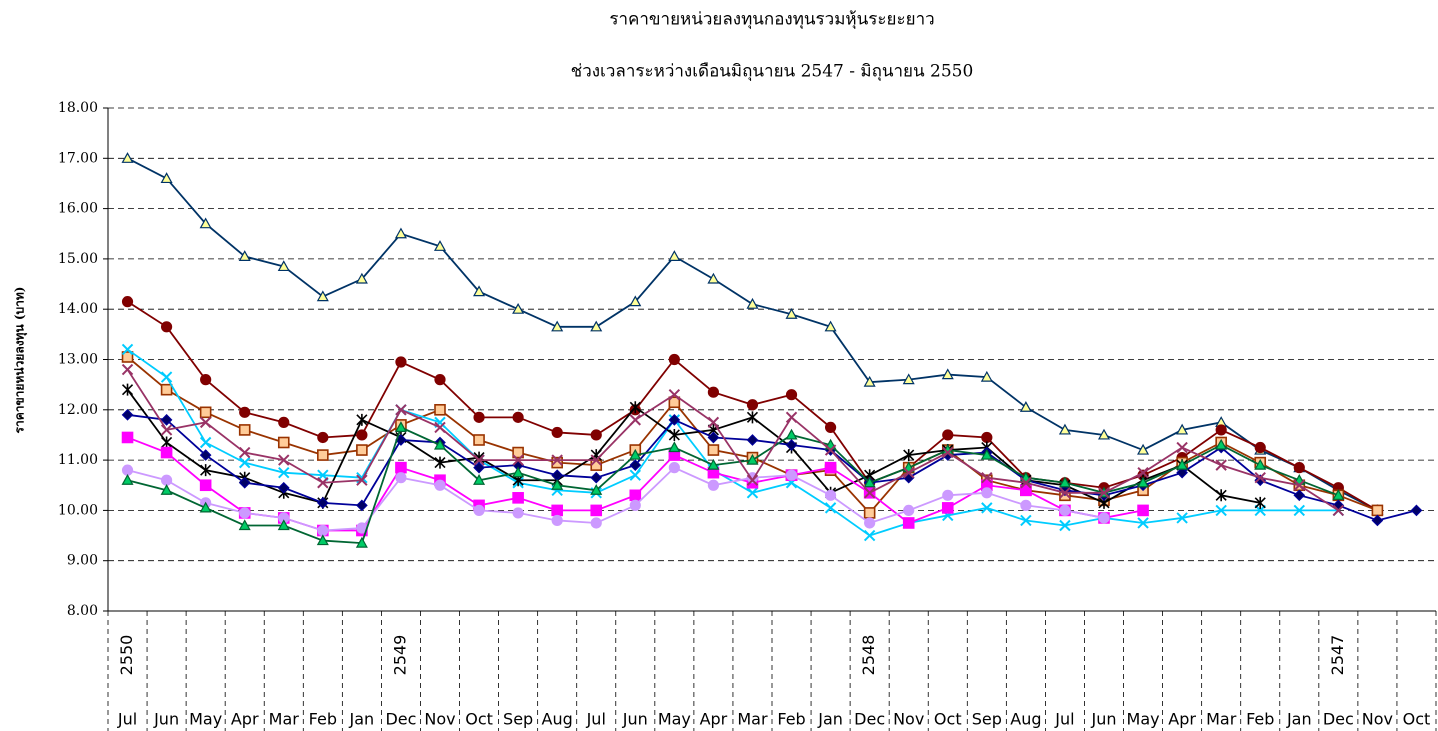  I want to click on x-tick-label: Mar, so click(752, 719).